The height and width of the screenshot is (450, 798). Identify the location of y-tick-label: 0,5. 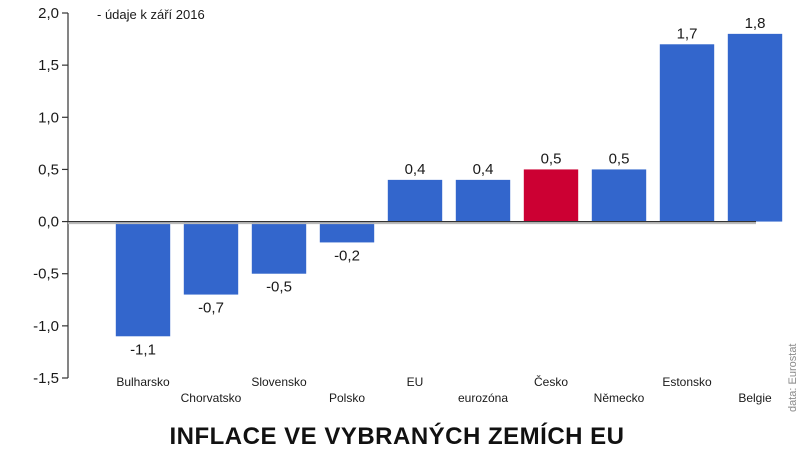
(48, 169).